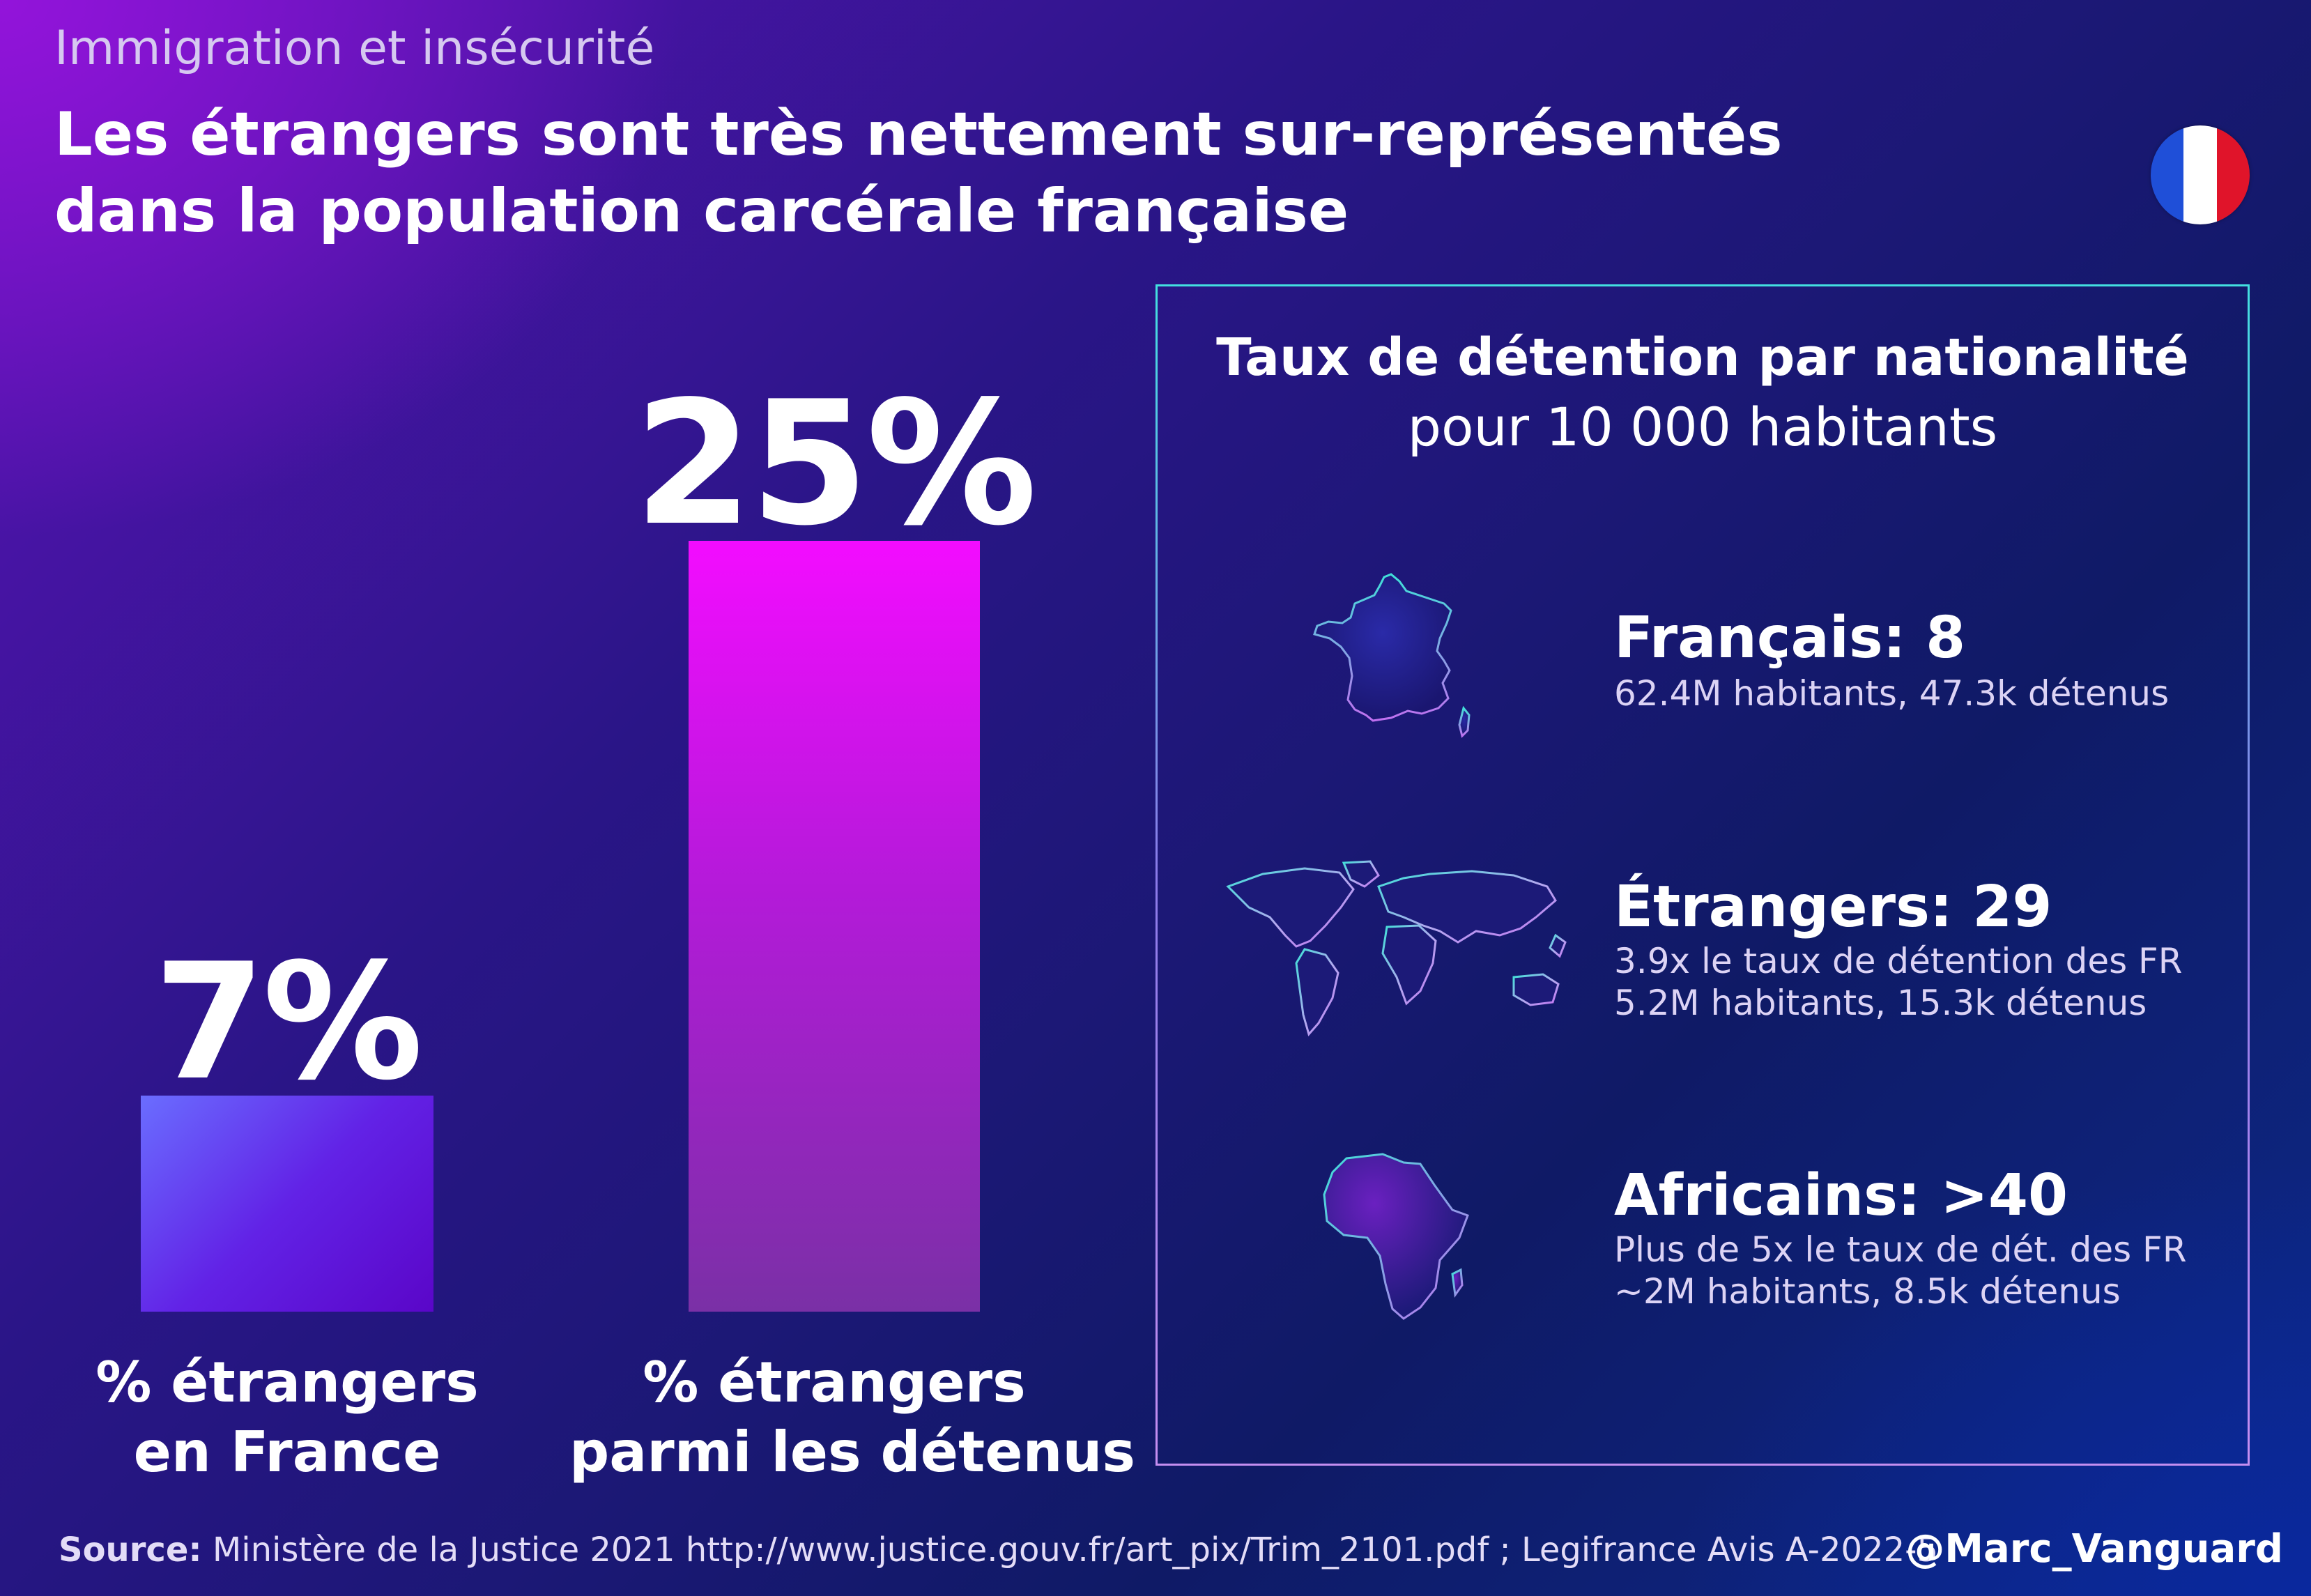 This screenshot has width=2311, height=1596. I want to click on flag-white-stripe, so click(2200, 174).